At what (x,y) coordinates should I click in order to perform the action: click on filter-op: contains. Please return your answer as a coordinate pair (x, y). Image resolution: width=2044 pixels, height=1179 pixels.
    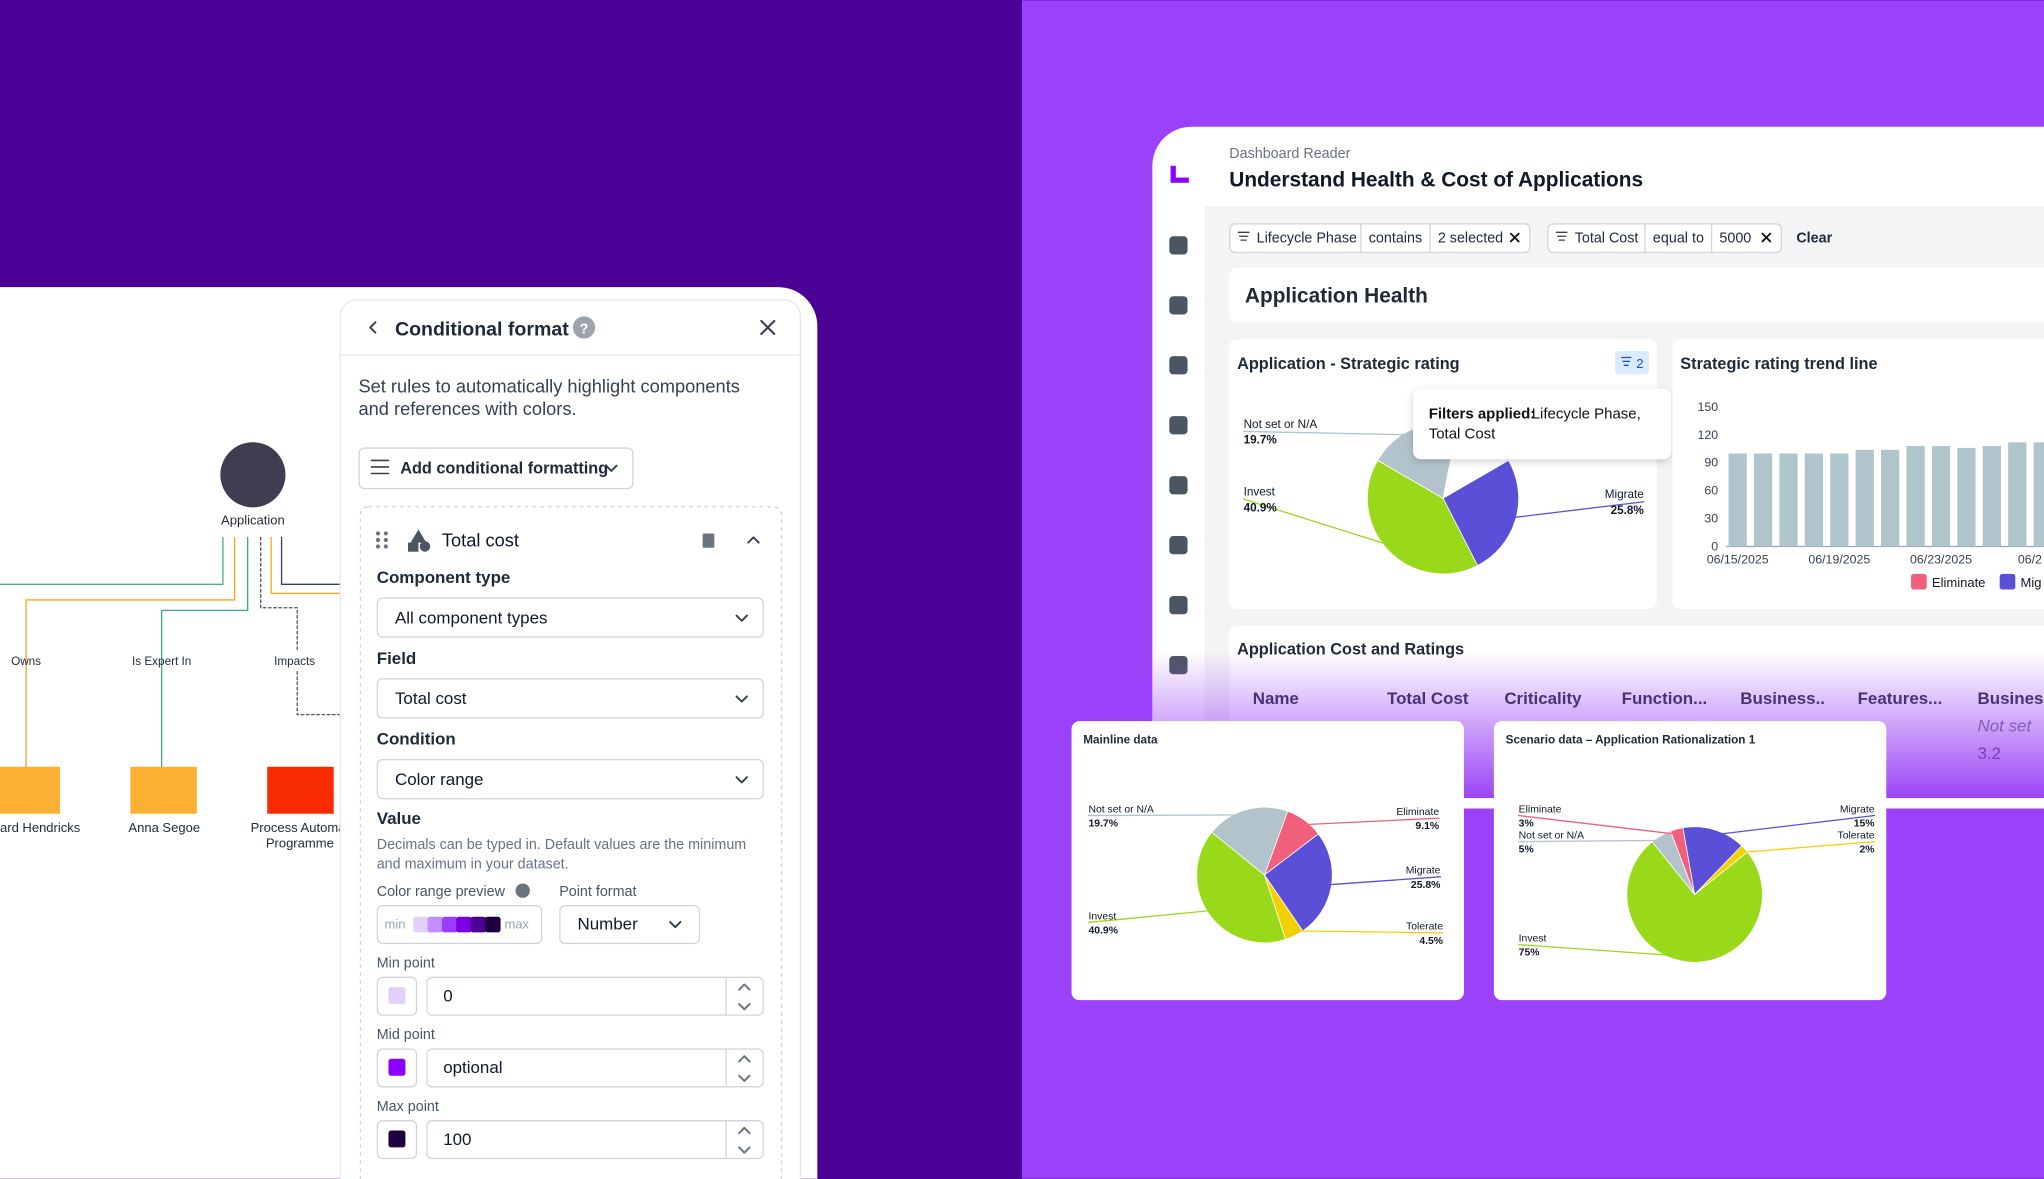
    Looking at the image, I should click on (1395, 239).